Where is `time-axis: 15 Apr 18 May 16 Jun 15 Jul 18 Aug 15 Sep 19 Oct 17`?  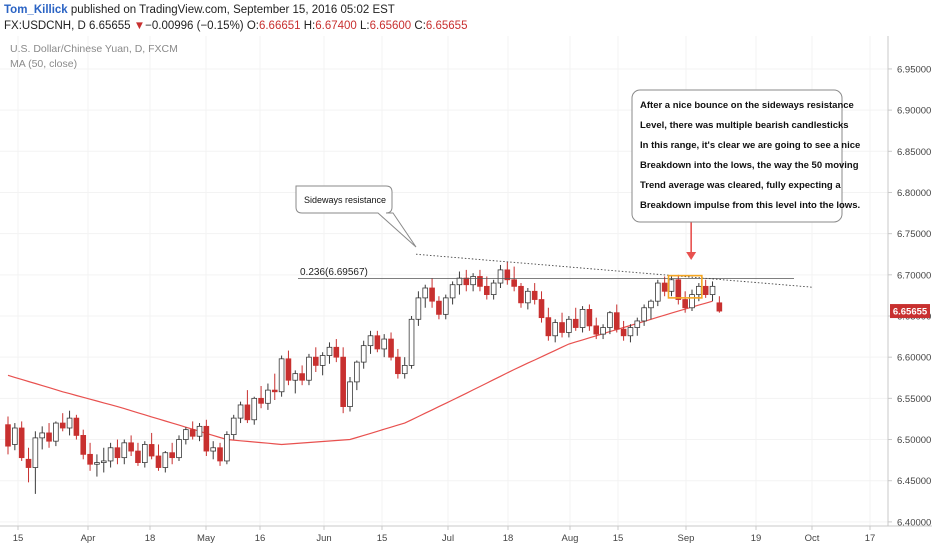 time-axis: 15 Apr 18 May 16 Jun 15 Jul 18 Aug 15 Sep 19 Oct 17 is located at coordinates (444, 535).